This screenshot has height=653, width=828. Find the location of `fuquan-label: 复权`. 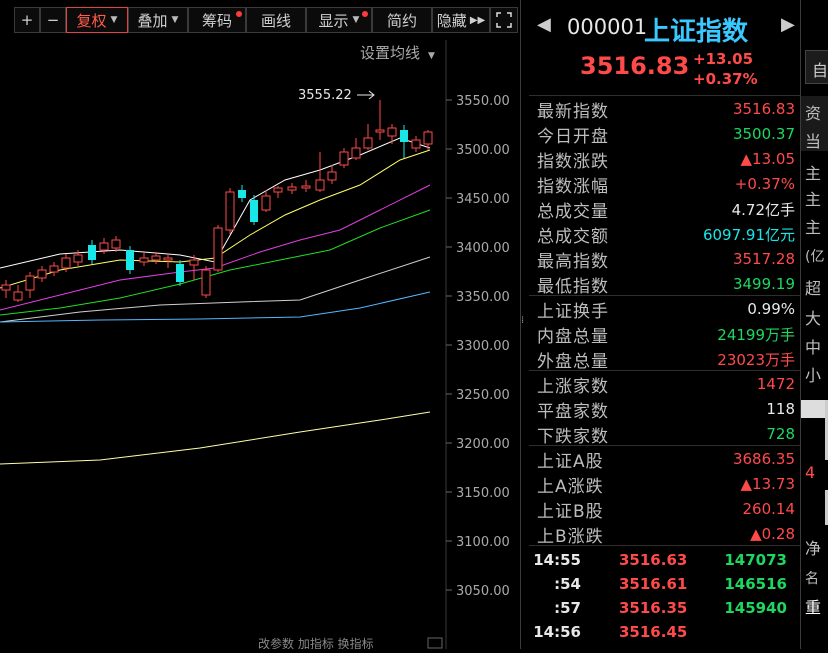

fuquan-label: 复权 is located at coordinates (91, 20).